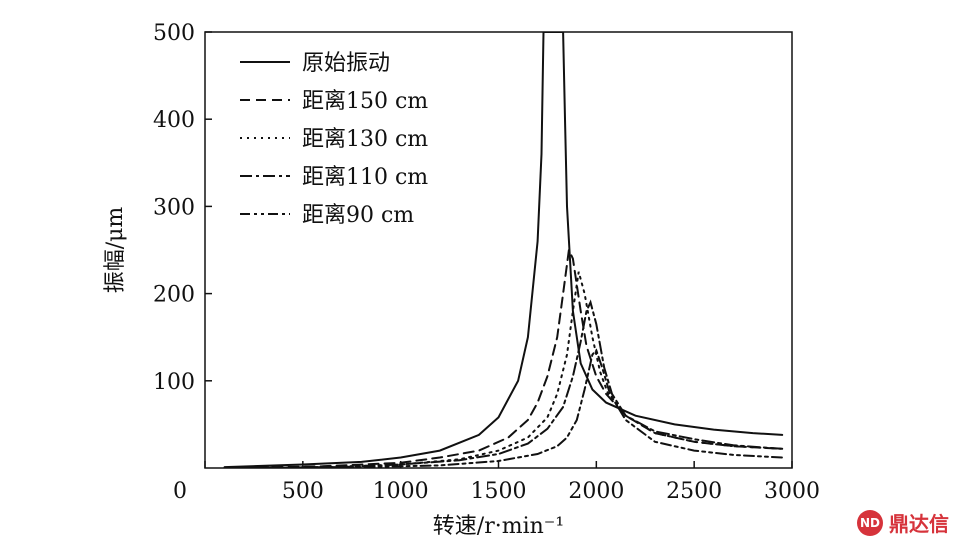  What do you see at coordinates (694, 491) in the screenshot?
I see `x-tick-label: 2500` at bounding box center [694, 491].